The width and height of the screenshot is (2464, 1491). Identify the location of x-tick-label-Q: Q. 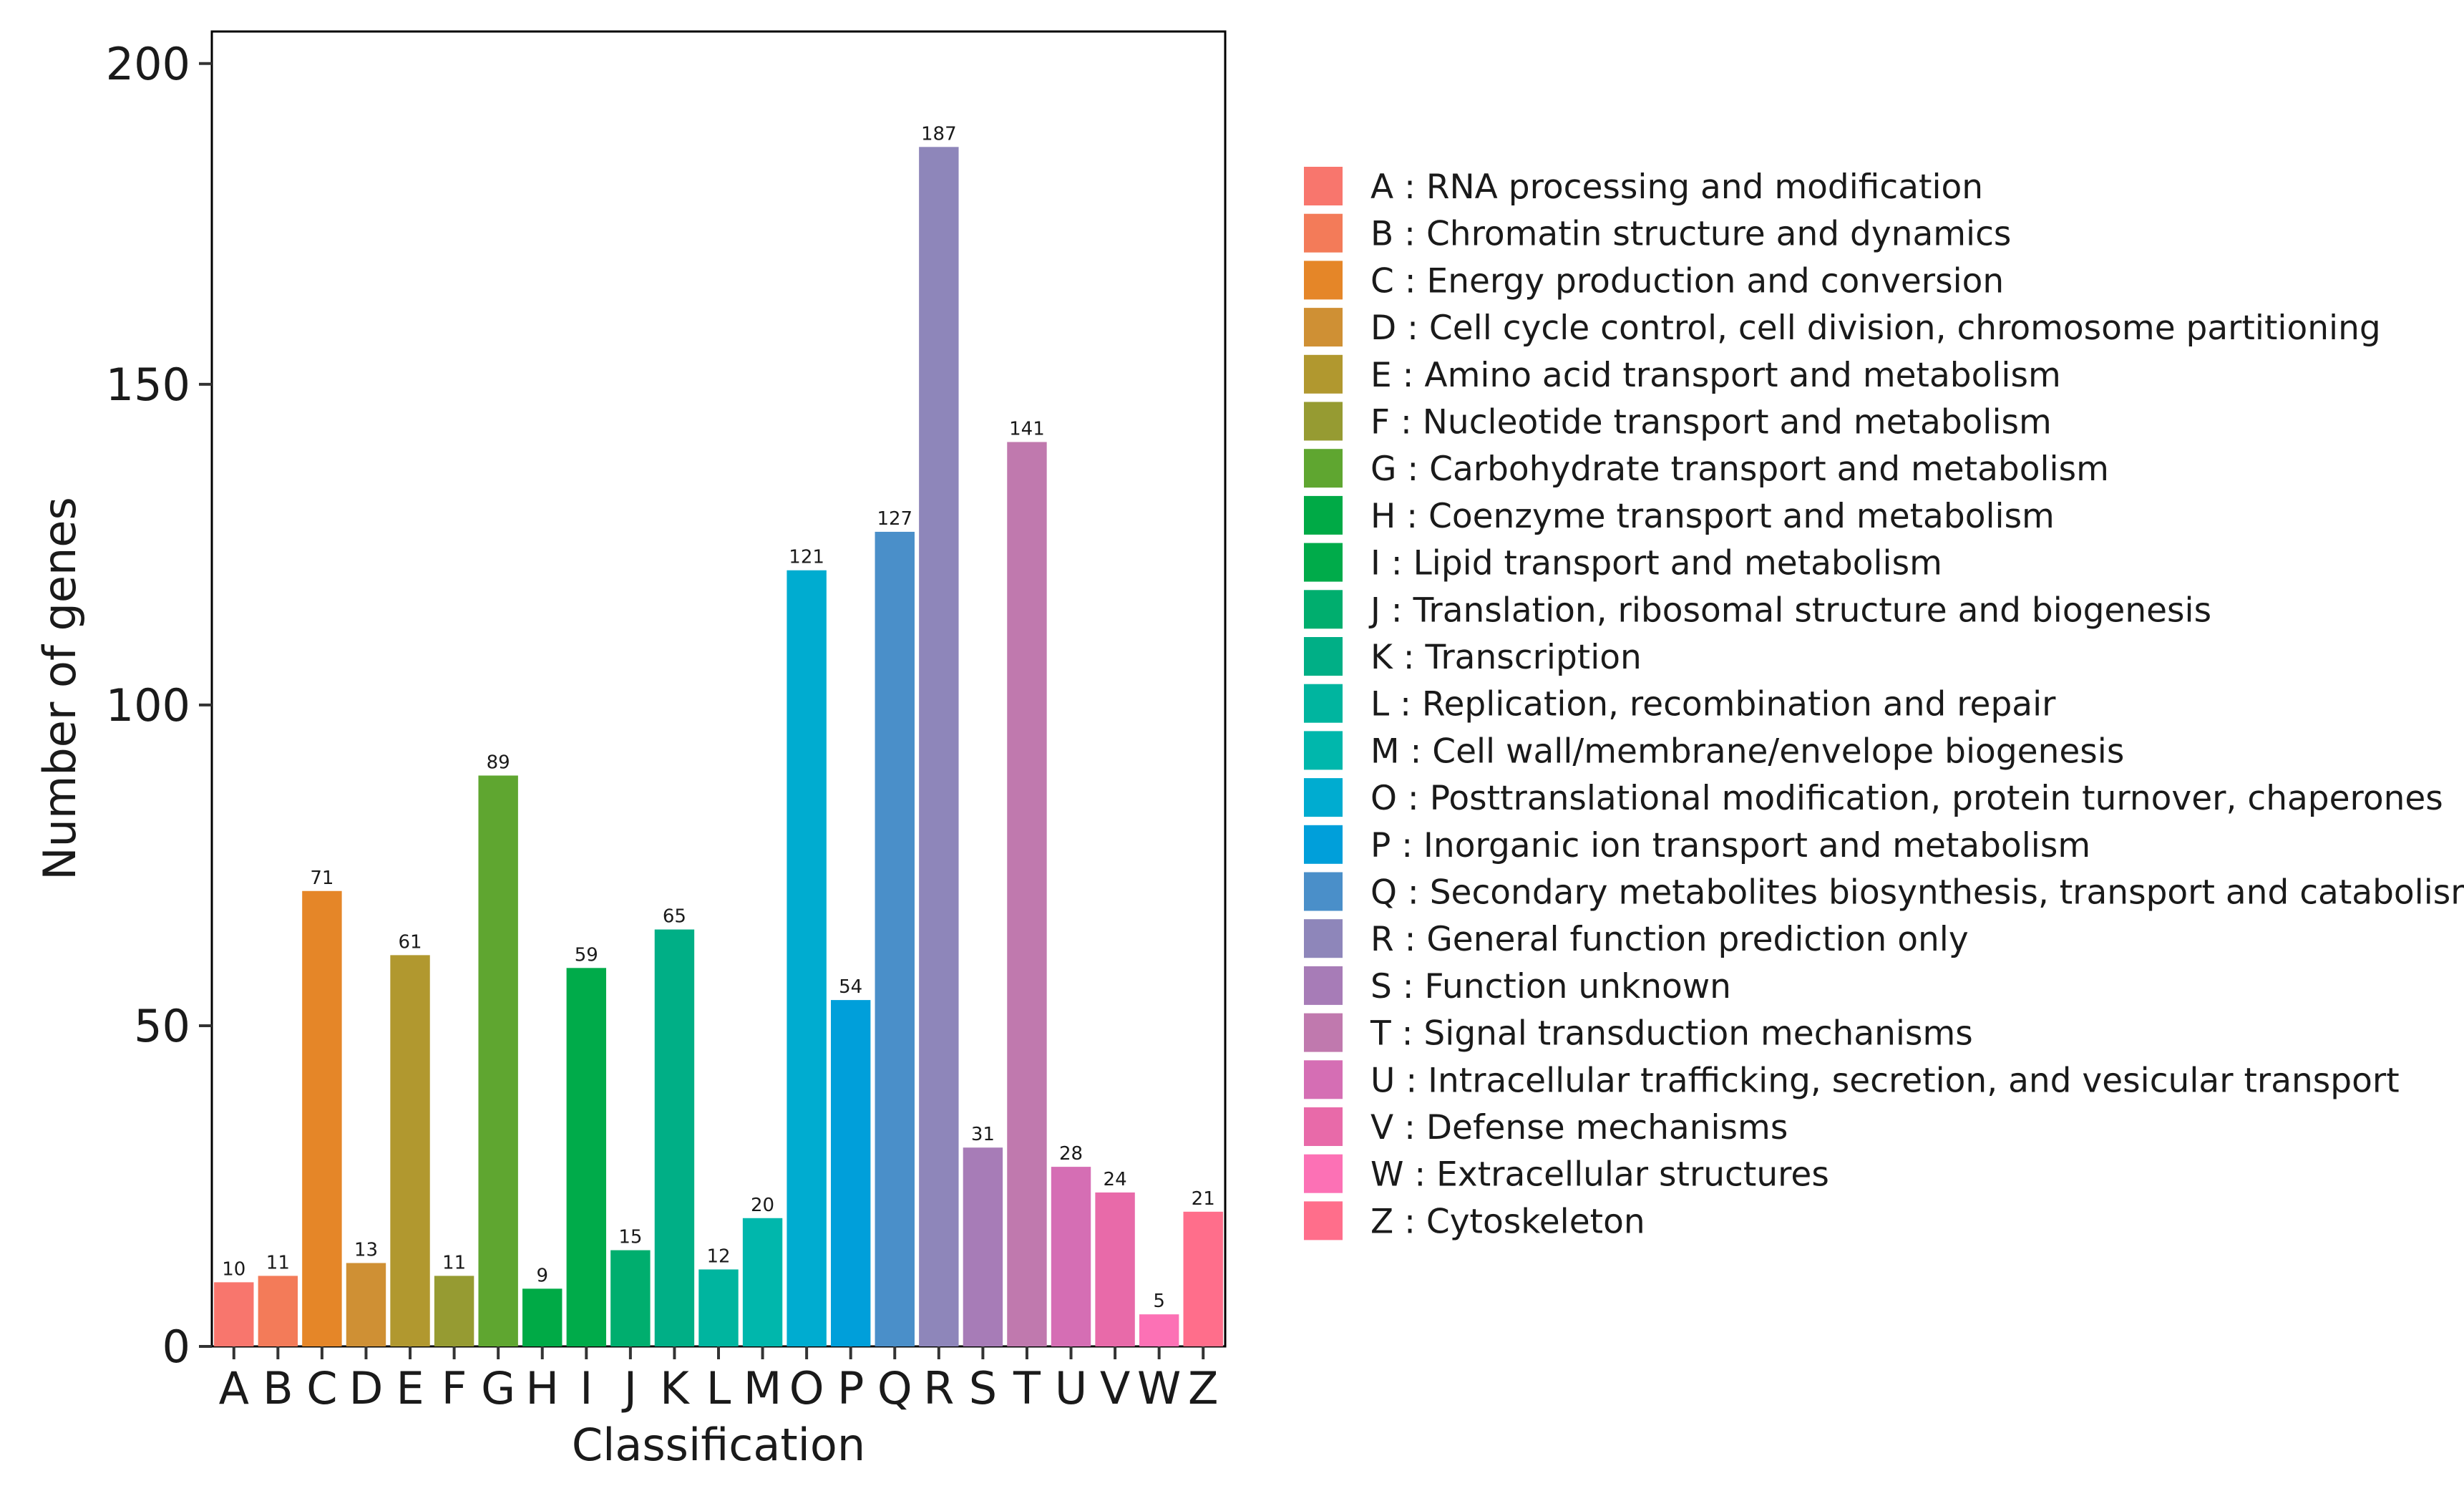
(894, 1388).